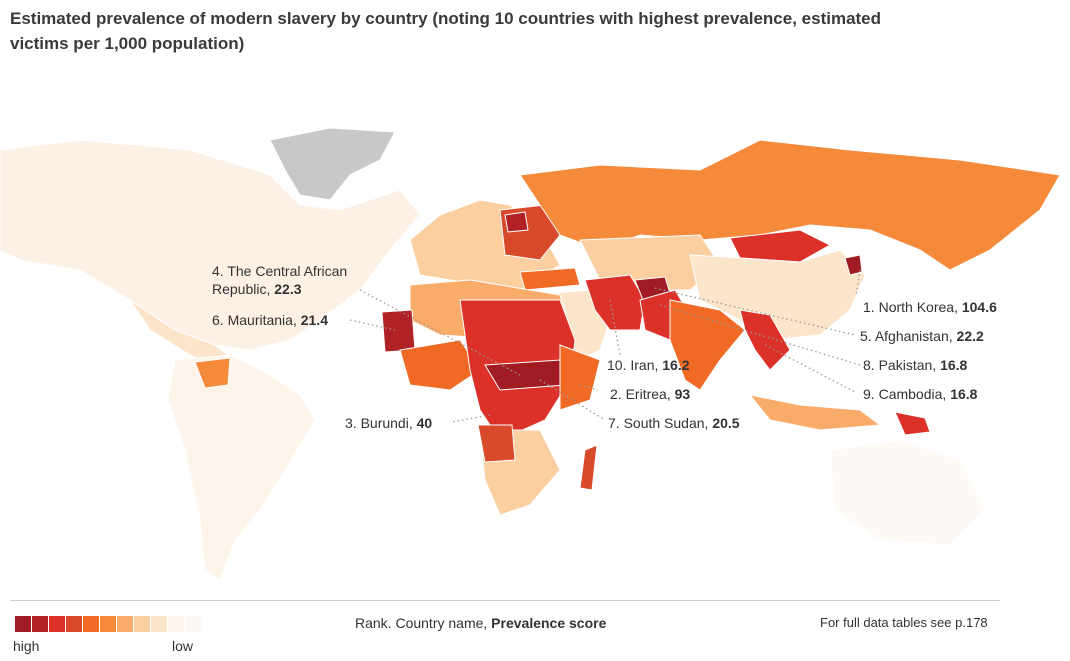  What do you see at coordinates (332, 164) in the screenshot?
I see `greenland` at bounding box center [332, 164].